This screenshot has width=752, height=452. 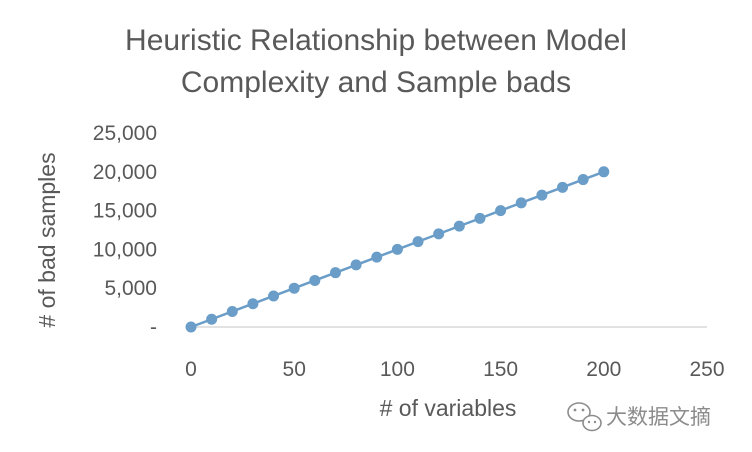 I want to click on x-tick-label: 250, so click(x=706, y=369).